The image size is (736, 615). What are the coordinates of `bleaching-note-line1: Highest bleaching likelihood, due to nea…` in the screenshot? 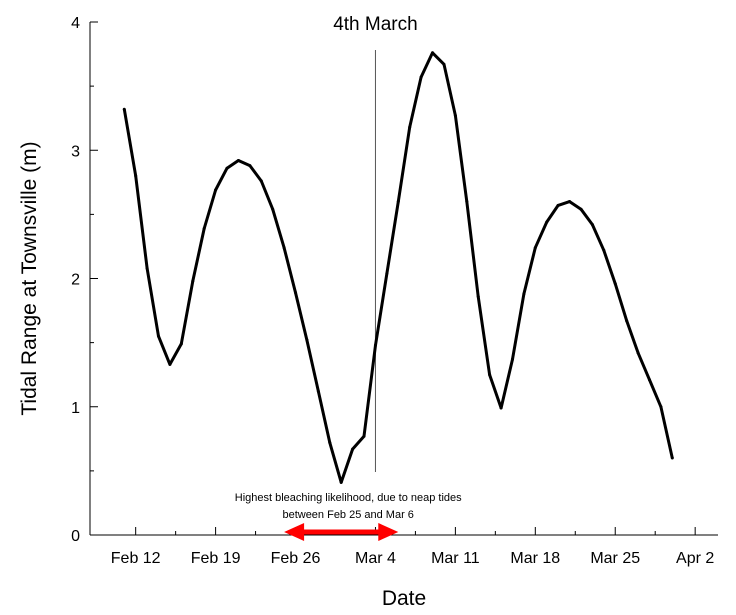 It's located at (348, 498).